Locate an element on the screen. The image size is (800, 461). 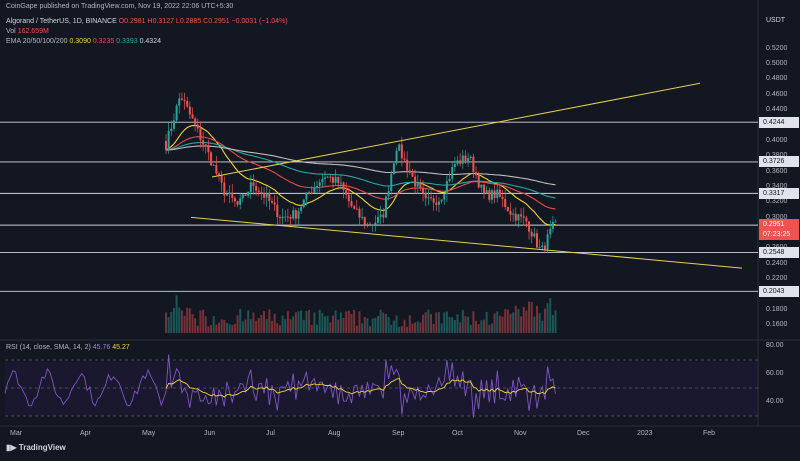
symbol-name: Algorand / TetherUS, 1D, BINANCE is located at coordinates (61, 21).